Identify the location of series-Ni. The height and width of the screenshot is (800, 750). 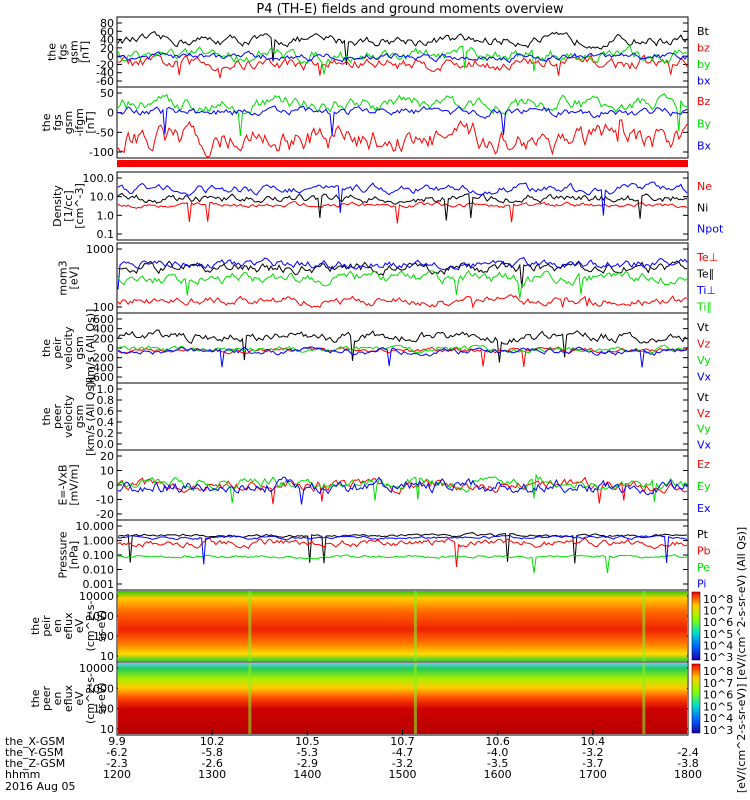
(402, 206).